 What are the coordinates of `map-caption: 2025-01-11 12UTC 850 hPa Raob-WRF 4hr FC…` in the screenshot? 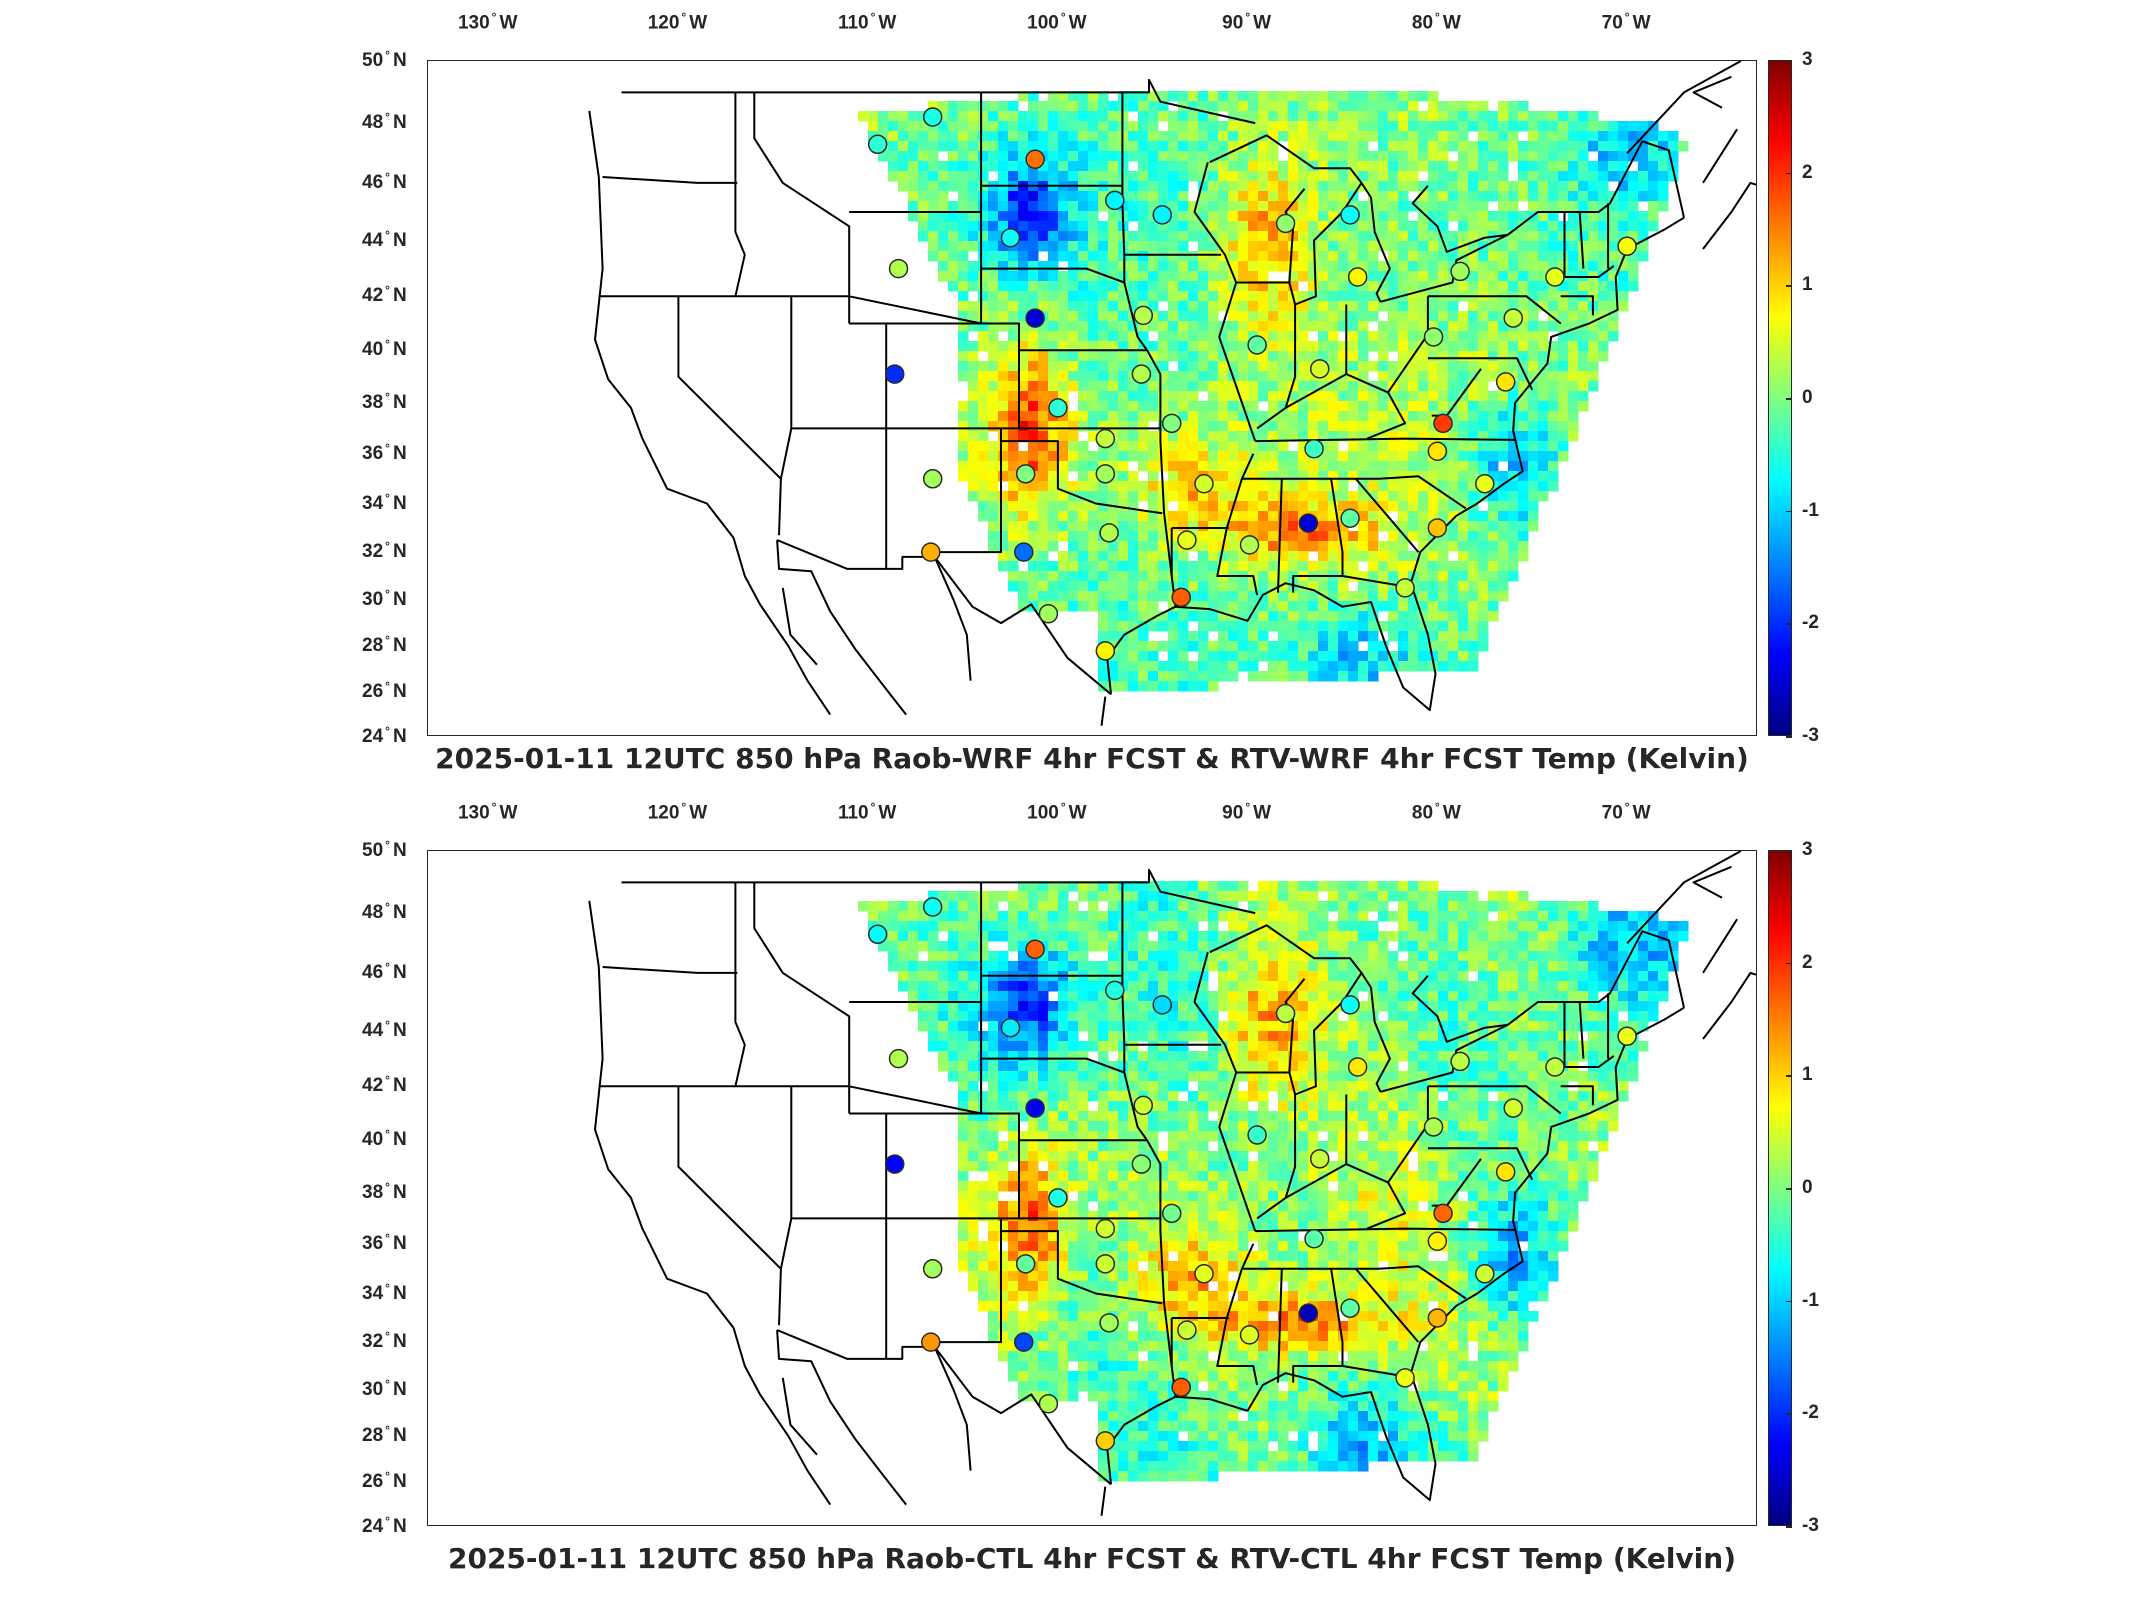 It's located at (1092, 758).